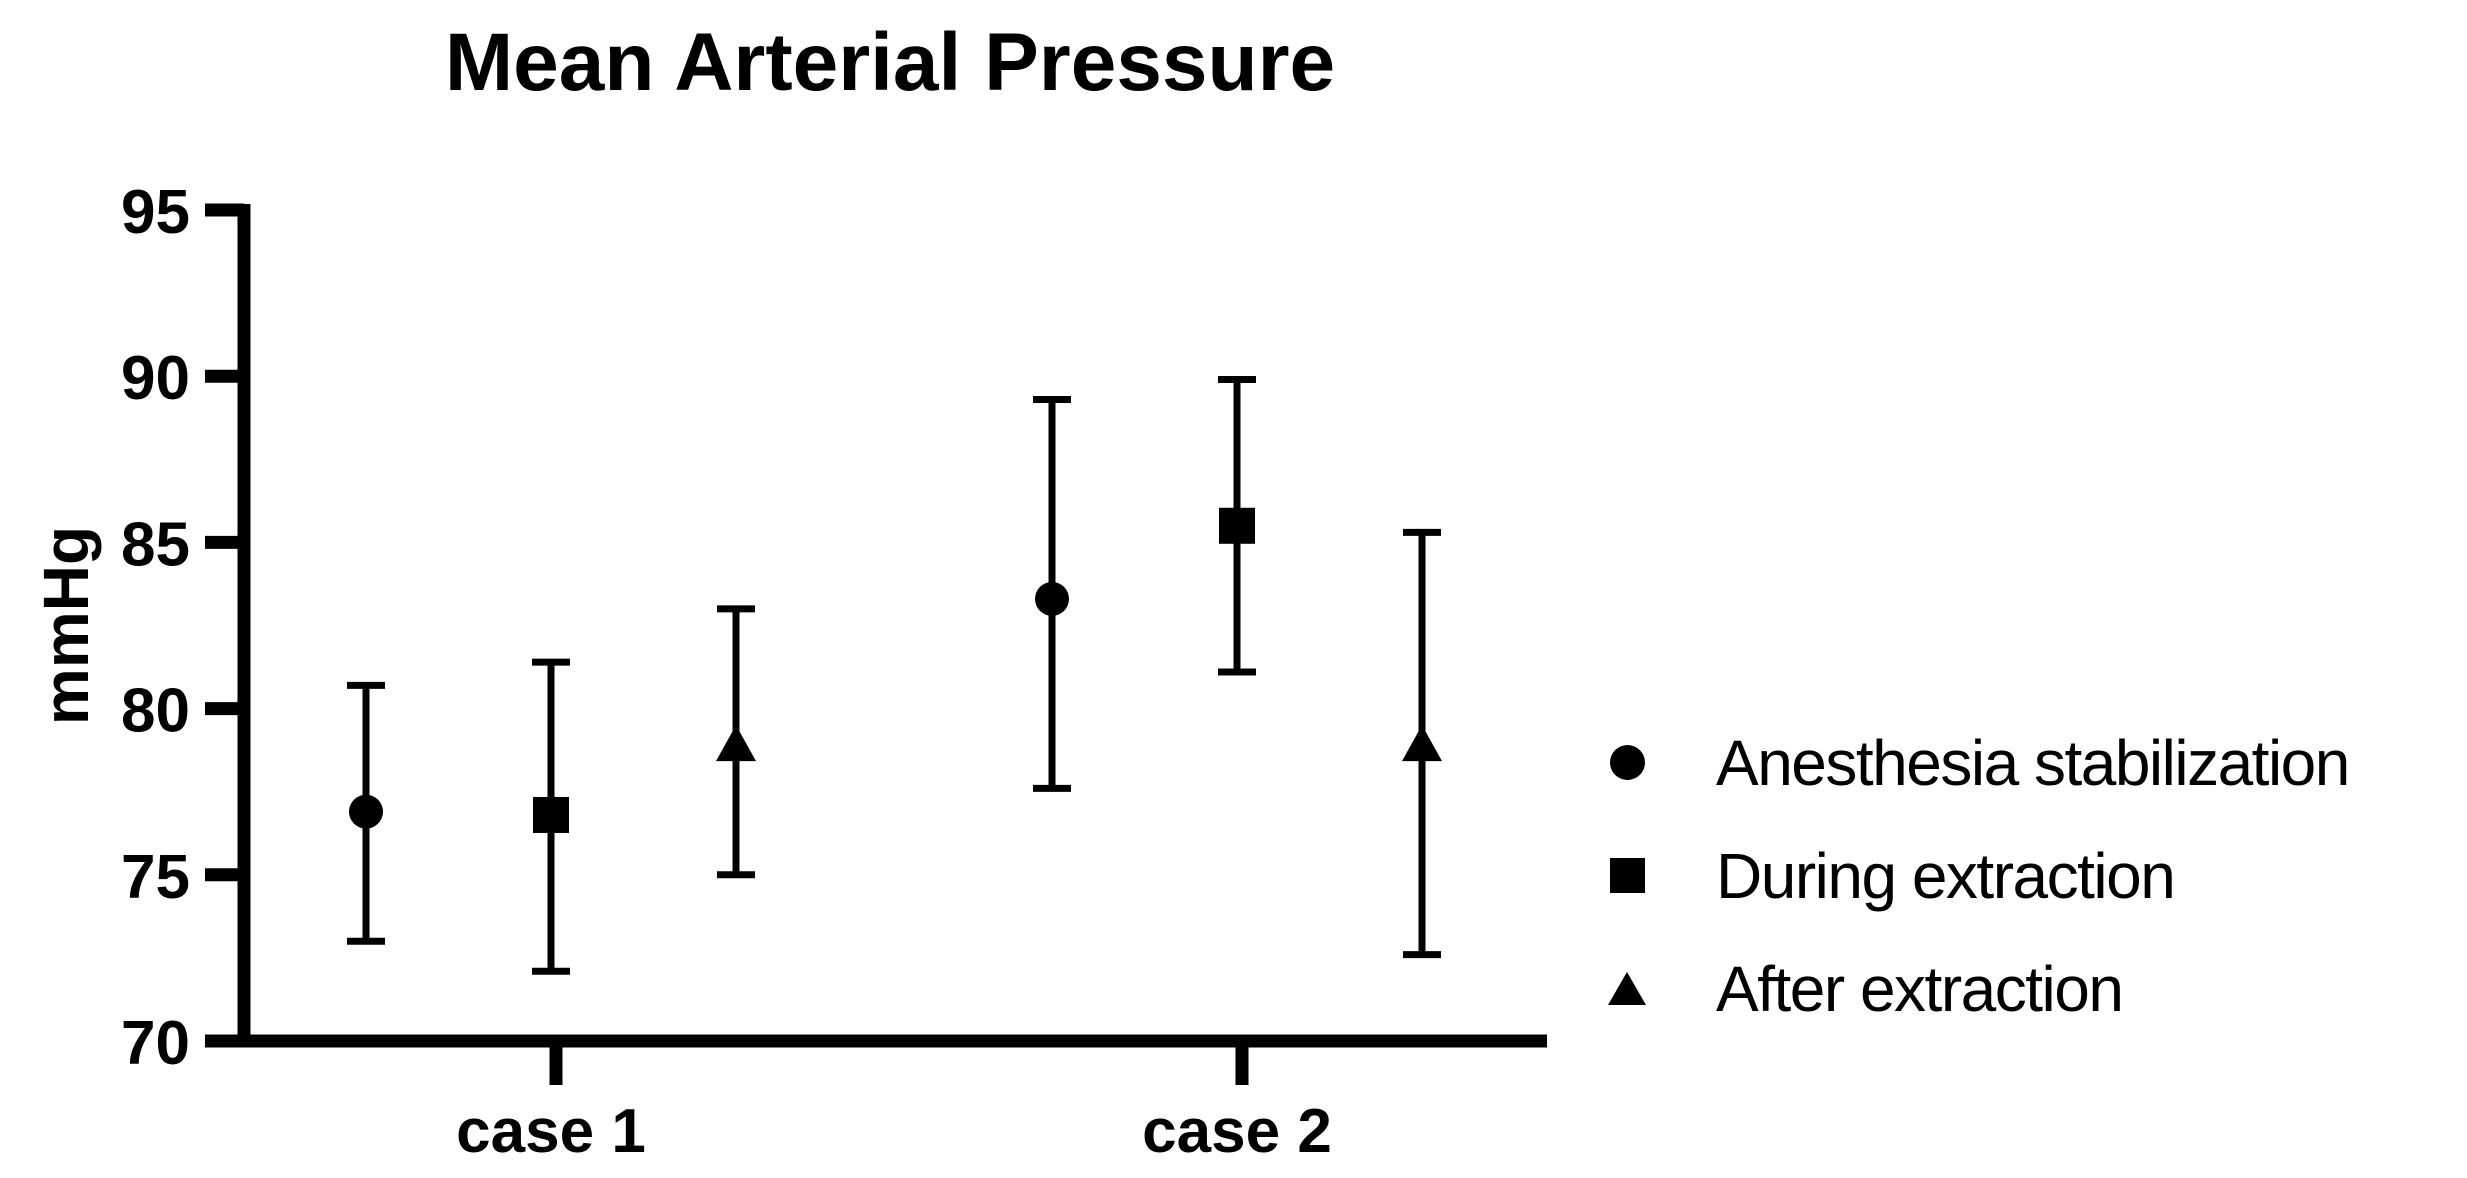 The height and width of the screenshot is (1178, 2467). What do you see at coordinates (1627, 989) in the screenshot?
I see `triangle-marker-icon` at bounding box center [1627, 989].